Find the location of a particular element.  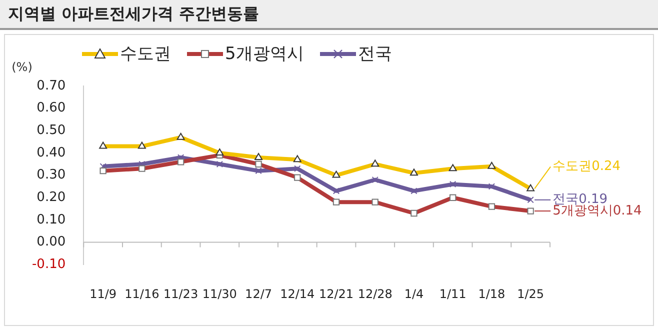

y-tick-label: 0.10 is located at coordinates (51, 220).